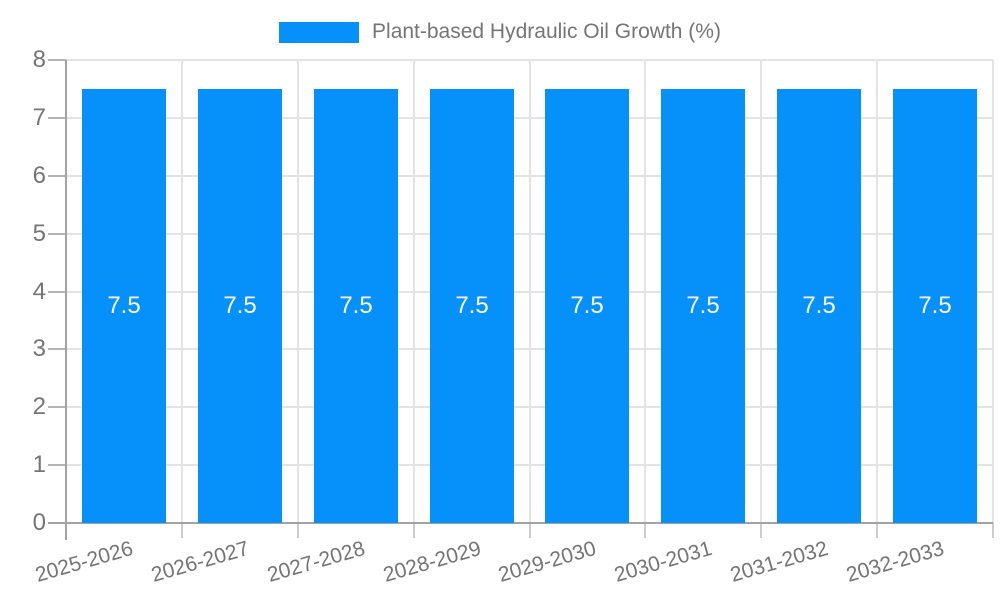  Describe the element at coordinates (39, 348) in the screenshot. I see `y-tick-label: 3` at that location.